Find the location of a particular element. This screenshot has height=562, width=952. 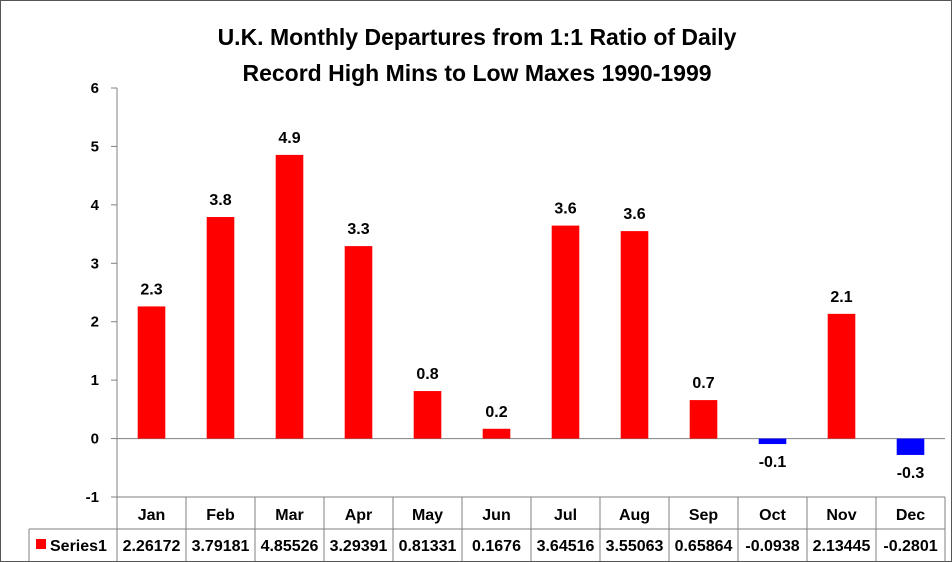

data-label: 2.3 is located at coordinates (151, 289).